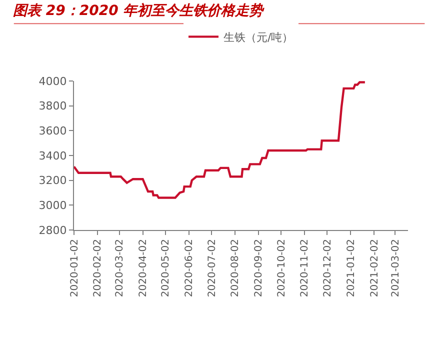 The width and height of the screenshot is (433, 347). I want to click on x-tick-label: 2020-04-02, so click(144, 268).